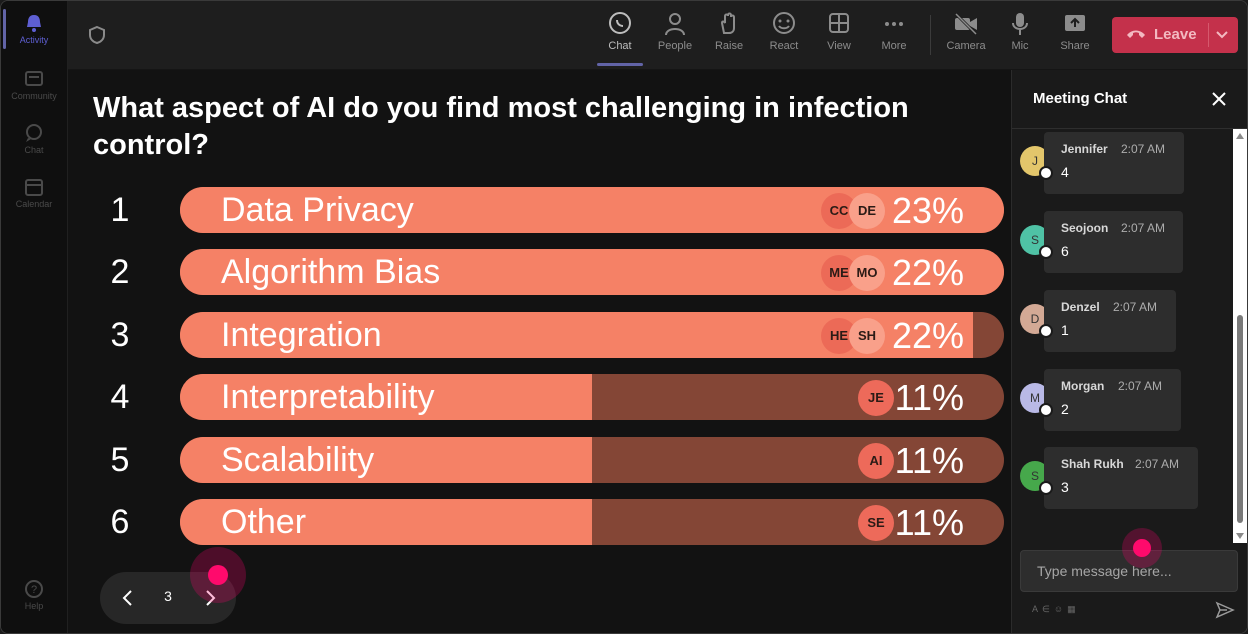  I want to click on voter-avatar: JE, so click(876, 398).